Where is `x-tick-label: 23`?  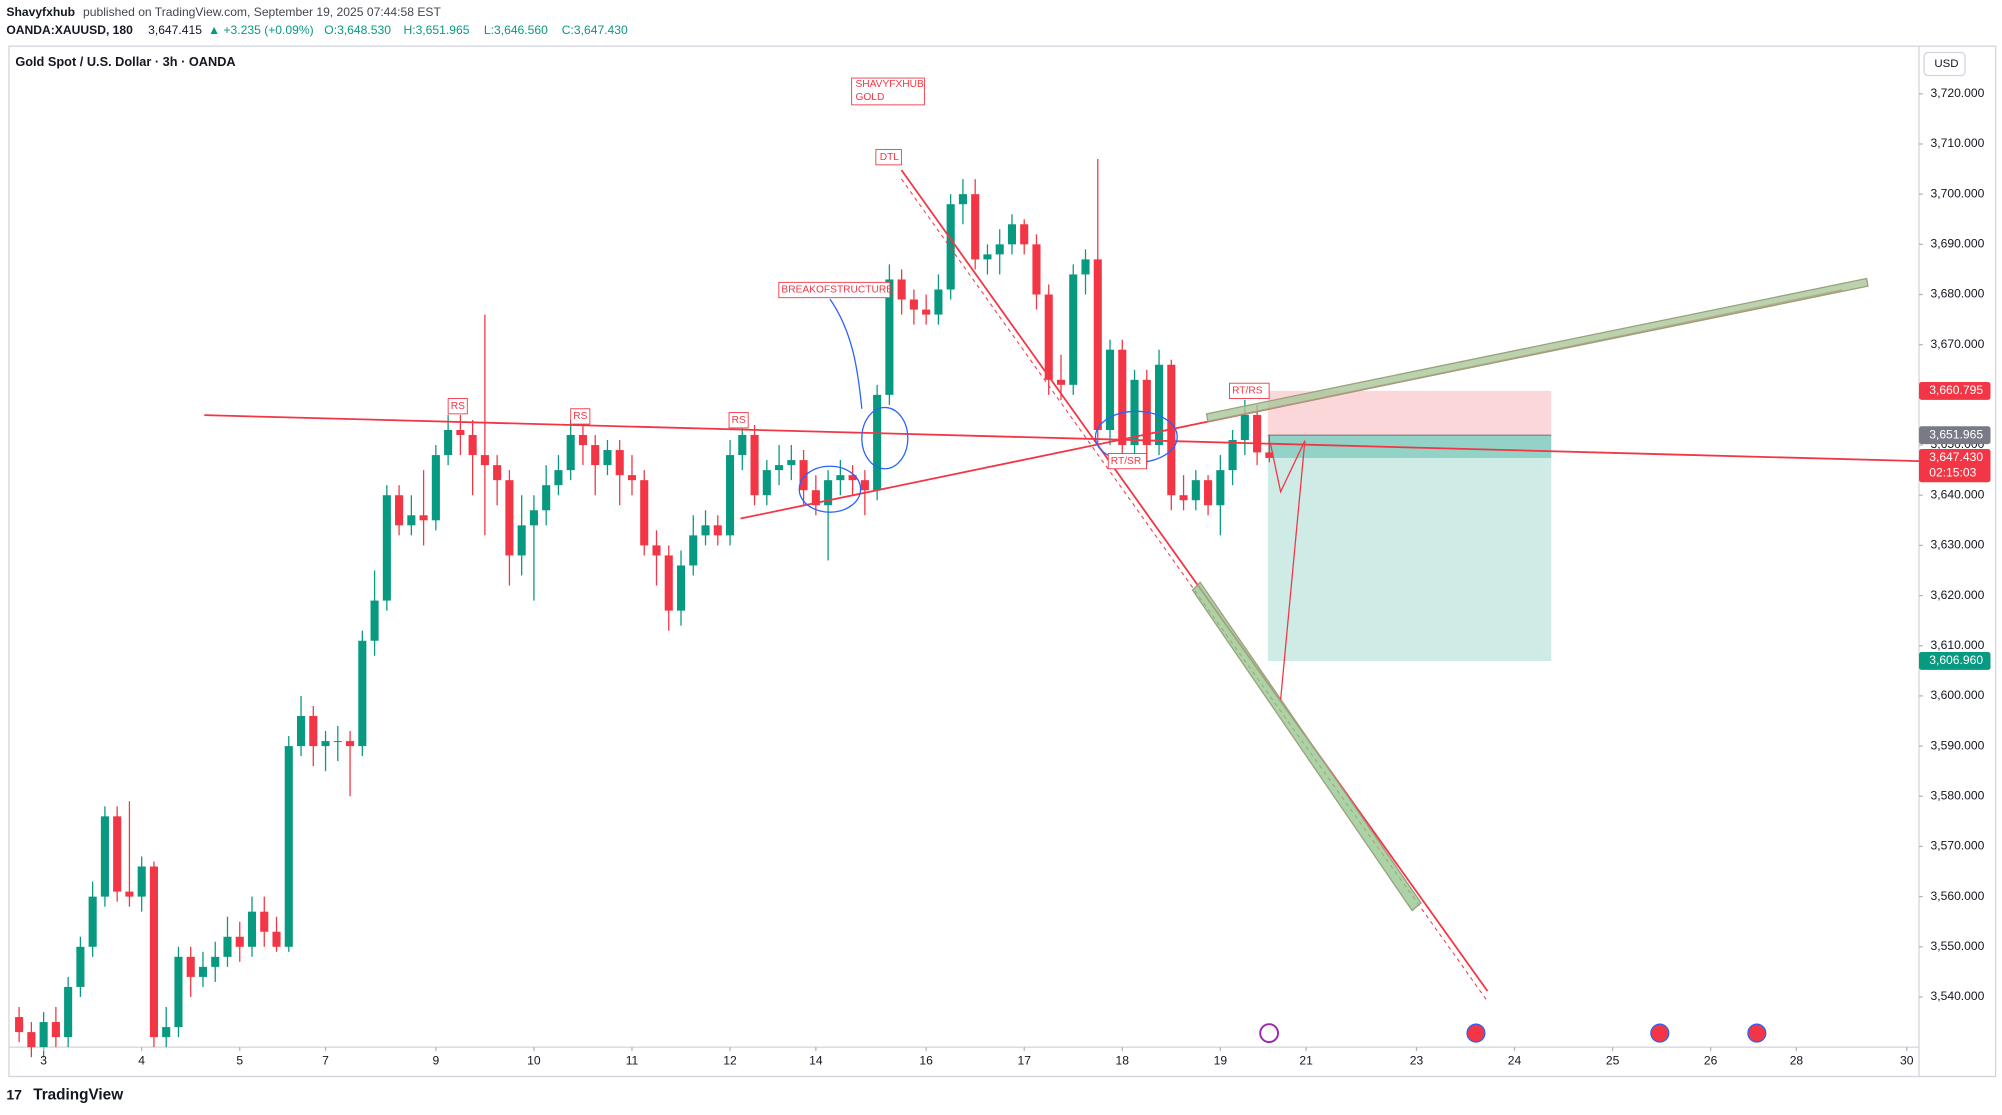 x-tick-label: 23 is located at coordinates (1417, 1060).